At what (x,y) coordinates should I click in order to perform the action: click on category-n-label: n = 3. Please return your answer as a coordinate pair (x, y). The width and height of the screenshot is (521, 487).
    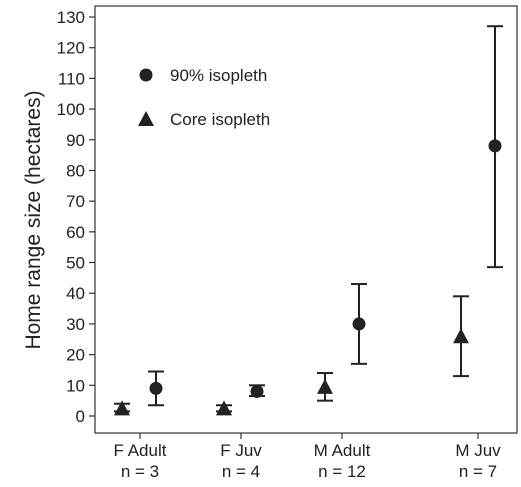
    Looking at the image, I should click on (140, 471).